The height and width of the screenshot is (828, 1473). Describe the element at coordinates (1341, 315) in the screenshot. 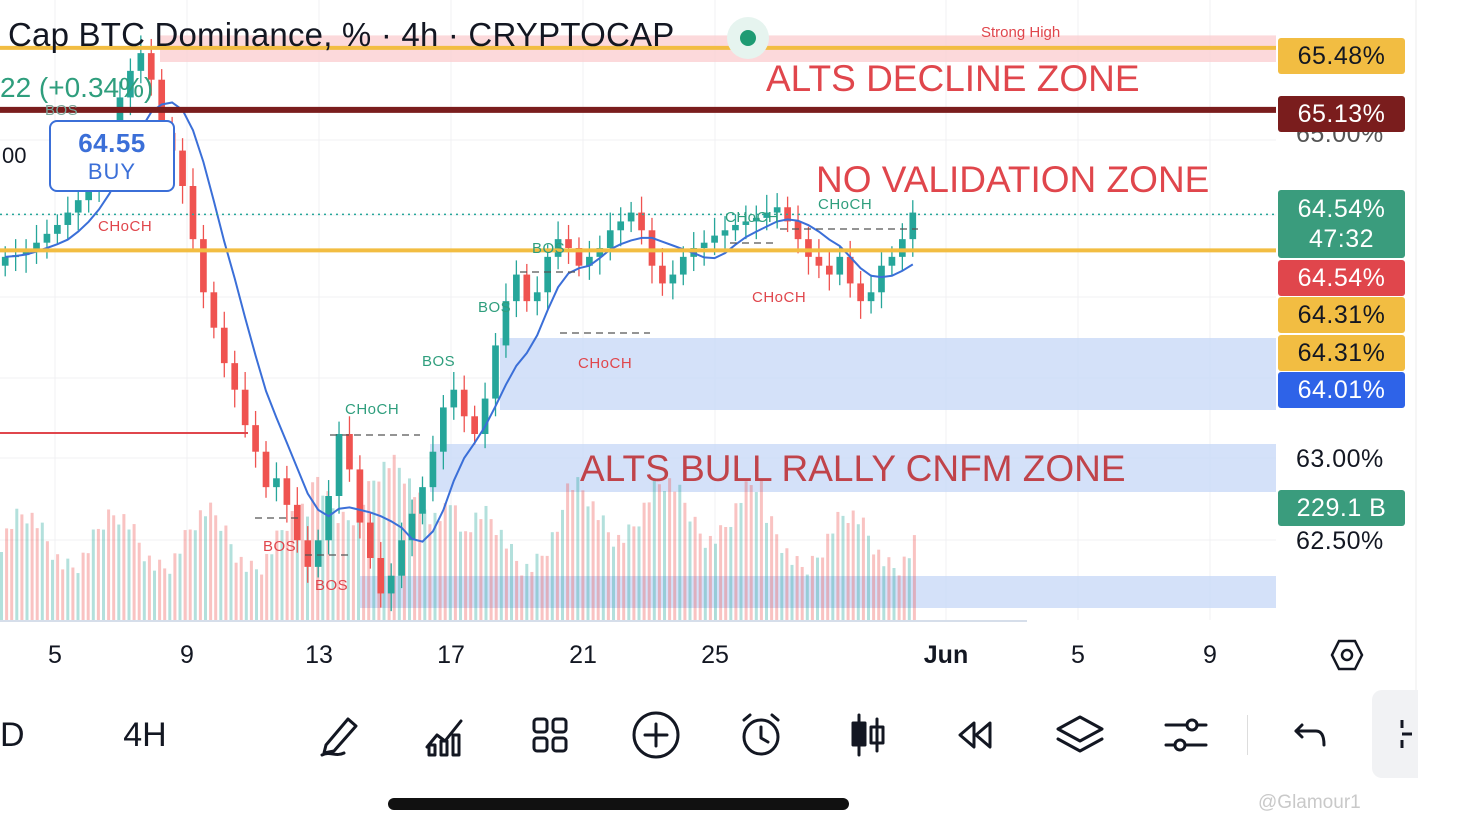

I see `price-tag-gold-1: 64.31%` at that location.